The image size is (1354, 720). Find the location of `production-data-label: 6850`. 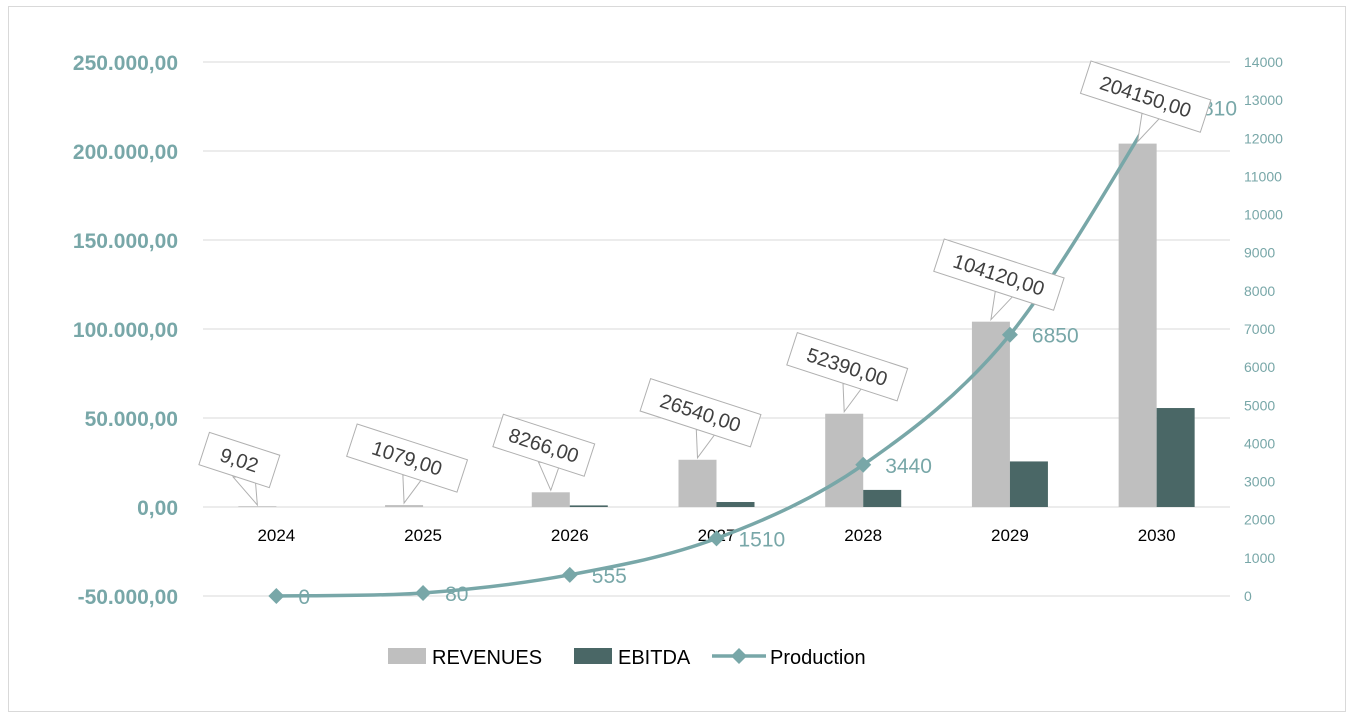

production-data-label: 6850 is located at coordinates (1055, 336).